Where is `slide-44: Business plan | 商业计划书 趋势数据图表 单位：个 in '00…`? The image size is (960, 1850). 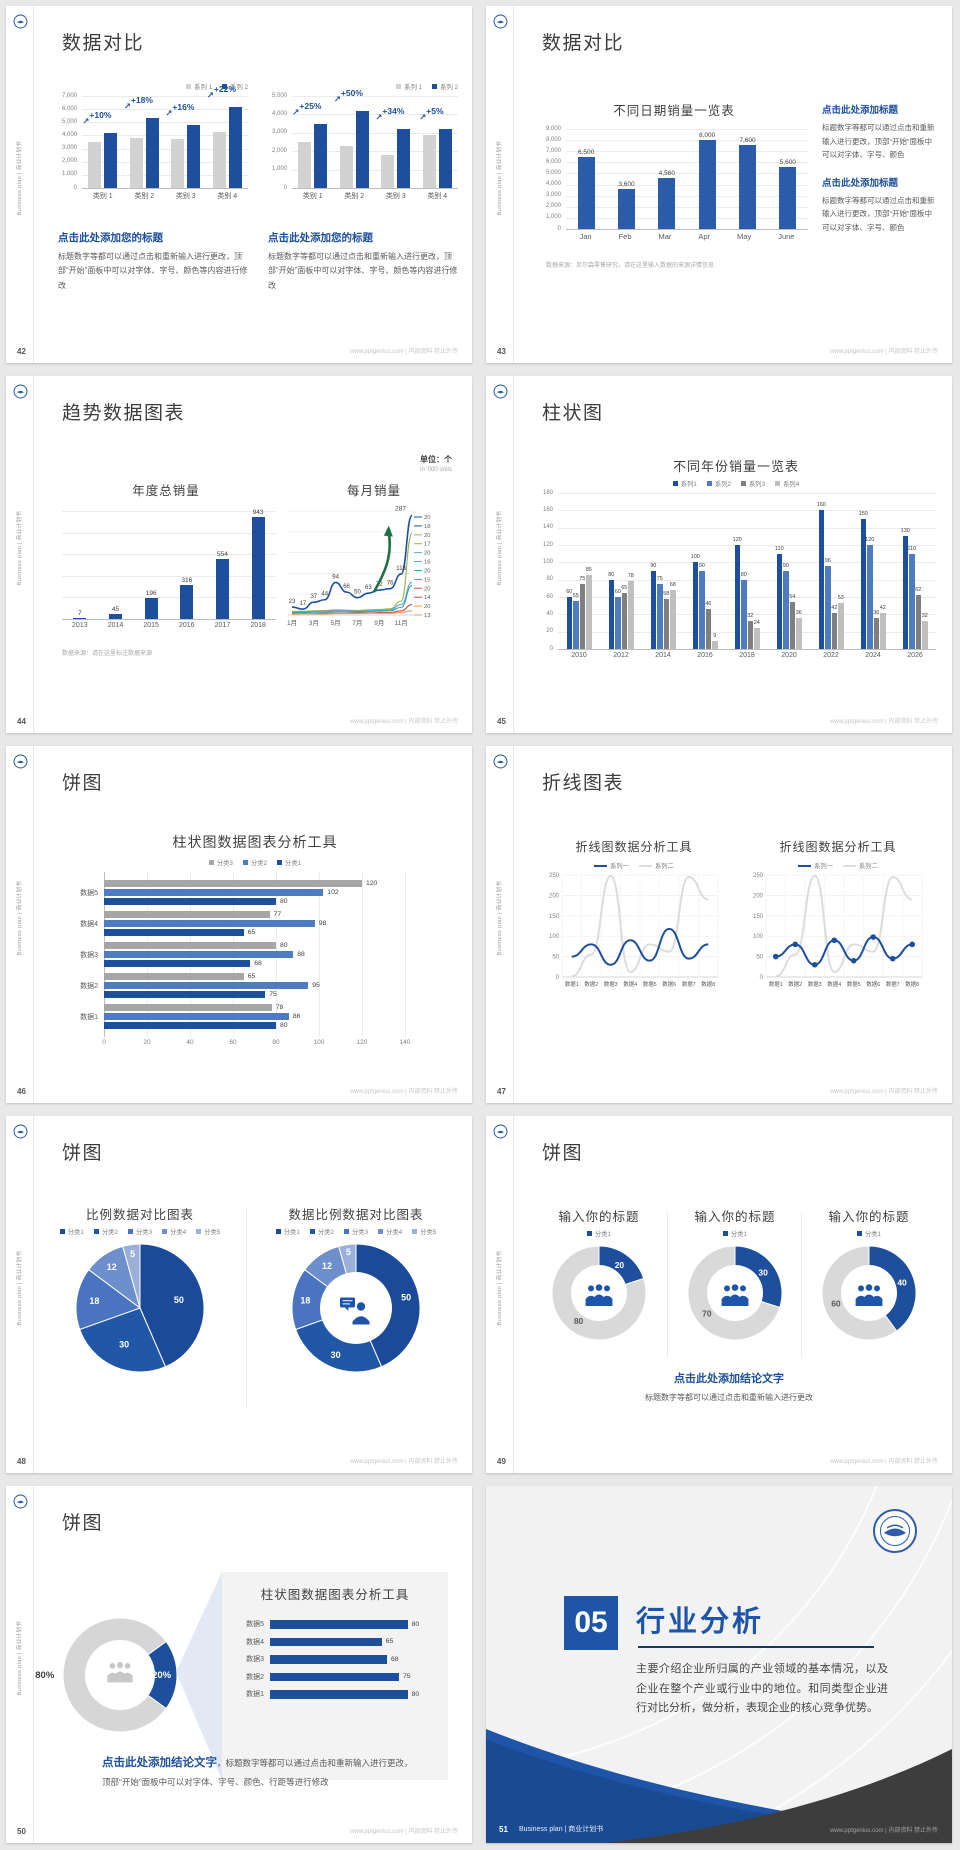 slide-44: Business plan | 商业计划书 趋势数据图表 单位：个 in '00… is located at coordinates (239, 554).